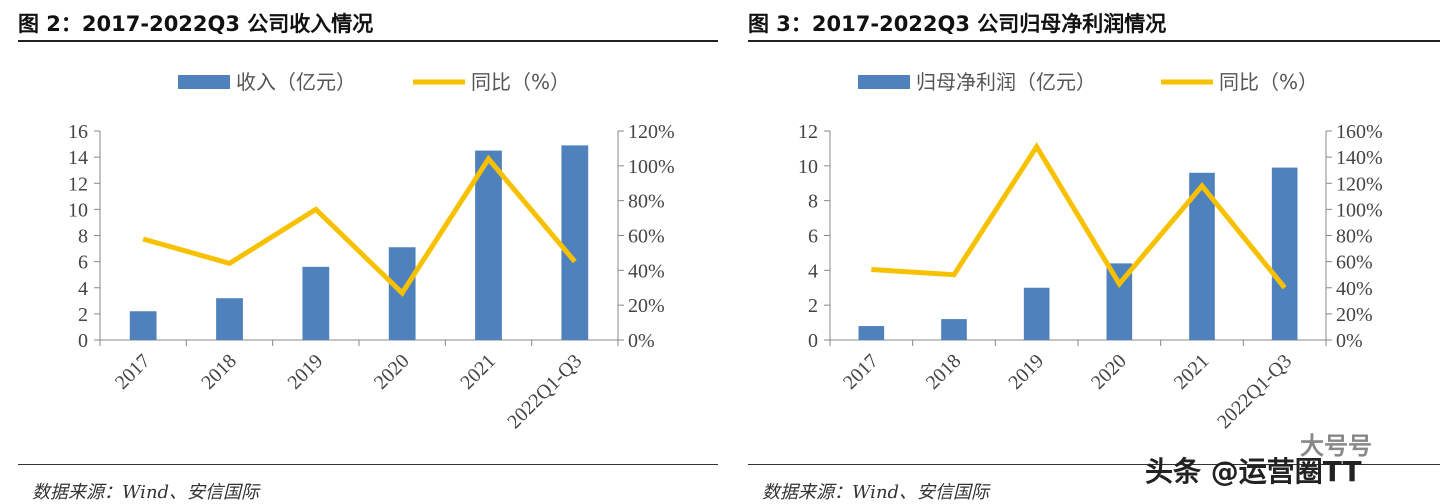  Describe the element at coordinates (1359, 132) in the screenshot. I see `y2-tick-label: 160%` at that location.